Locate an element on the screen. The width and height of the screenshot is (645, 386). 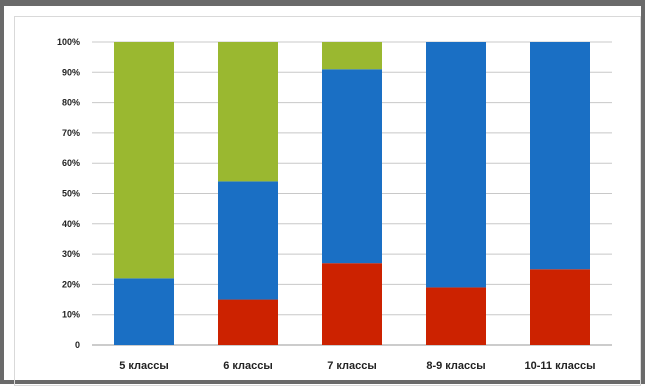
x-category-label: 10-11 классы is located at coordinates (560, 366).